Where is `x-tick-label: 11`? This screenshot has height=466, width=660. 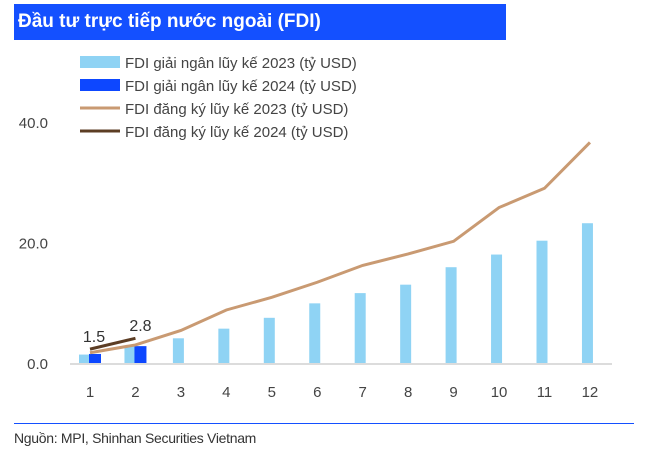
x-tick-label: 11 is located at coordinates (545, 392).